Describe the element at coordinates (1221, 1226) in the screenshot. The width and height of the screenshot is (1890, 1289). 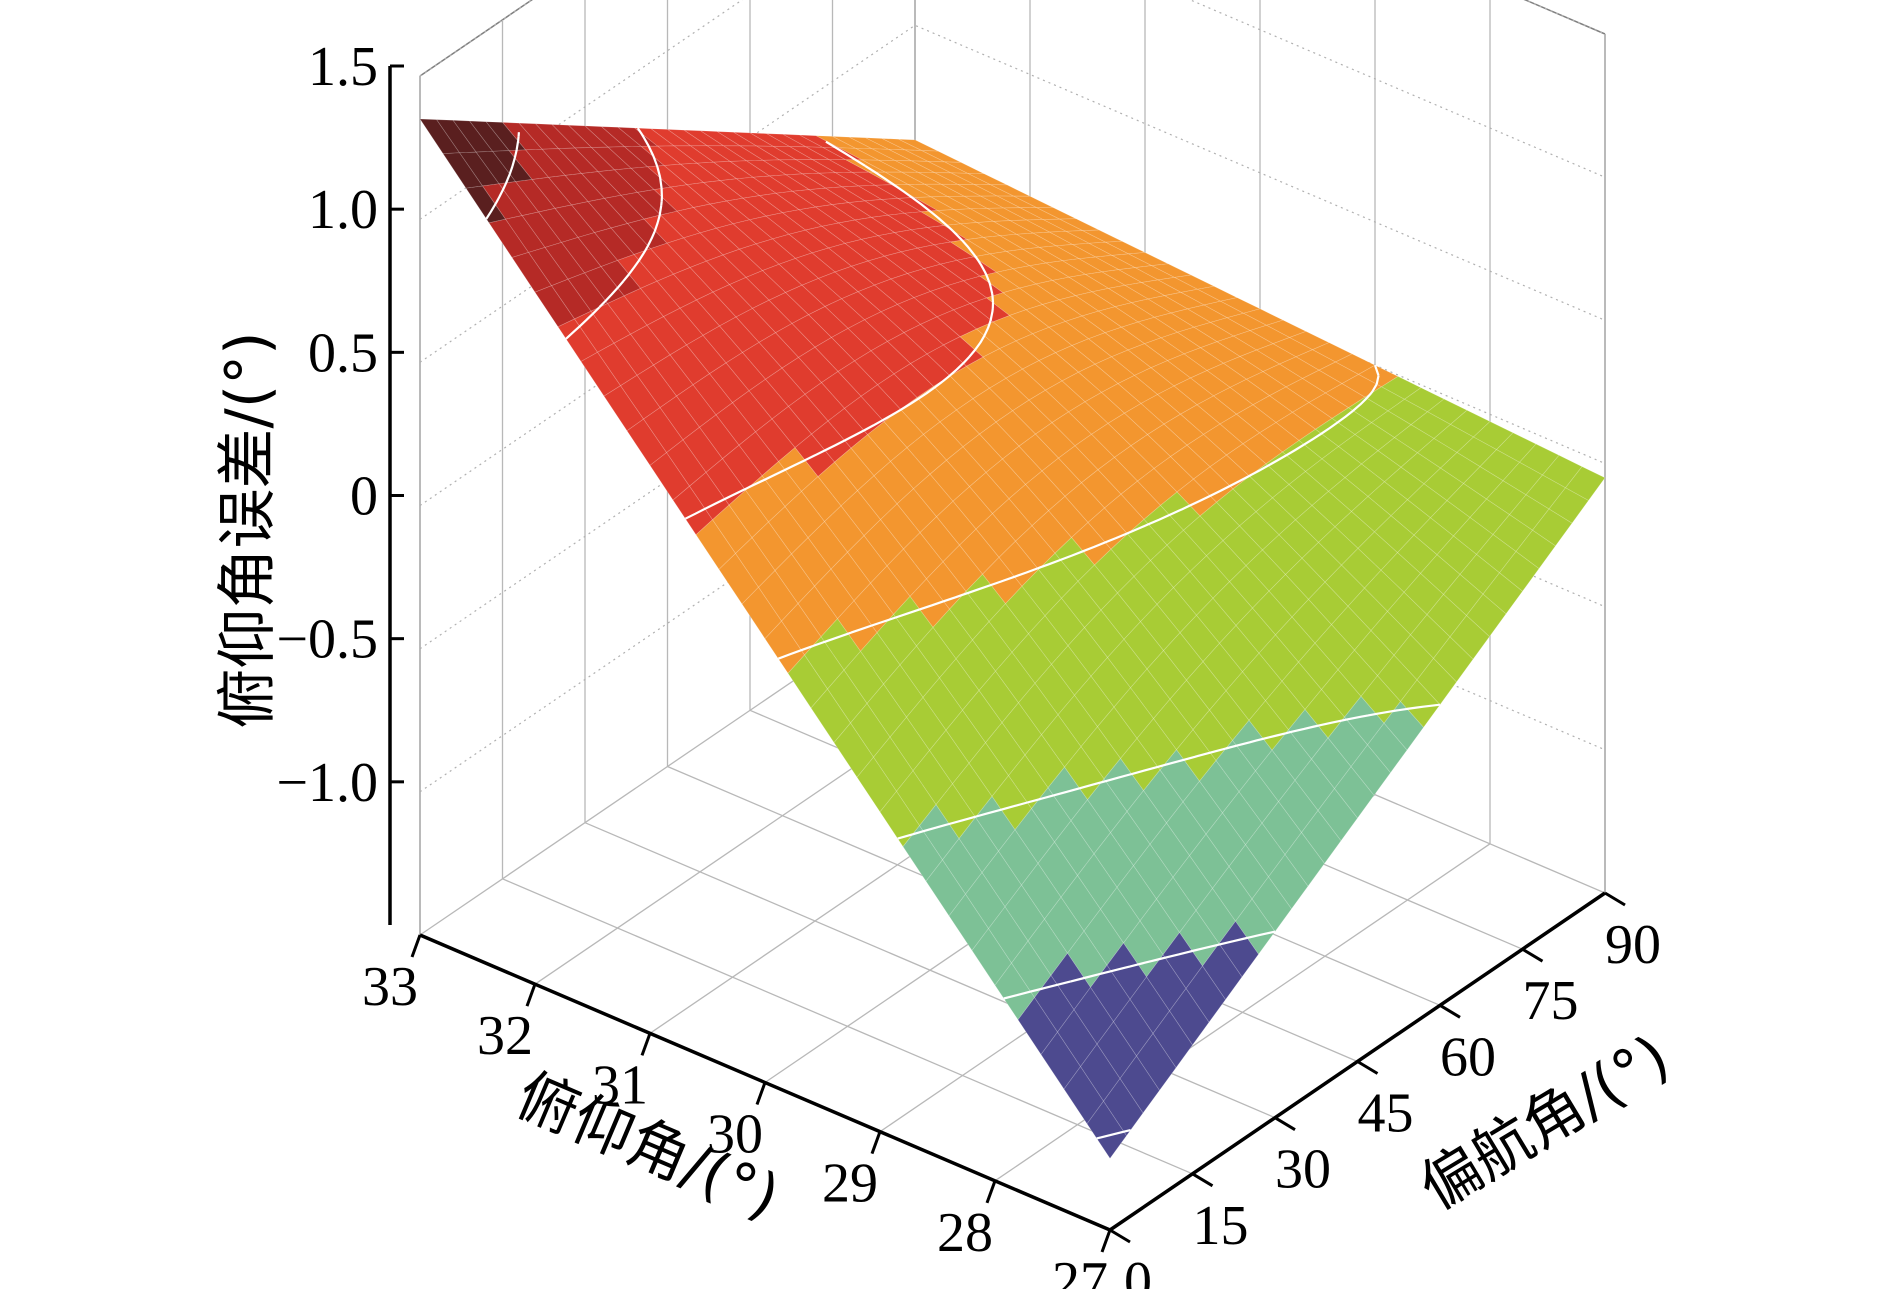
I see `y-tick-label: 15` at that location.